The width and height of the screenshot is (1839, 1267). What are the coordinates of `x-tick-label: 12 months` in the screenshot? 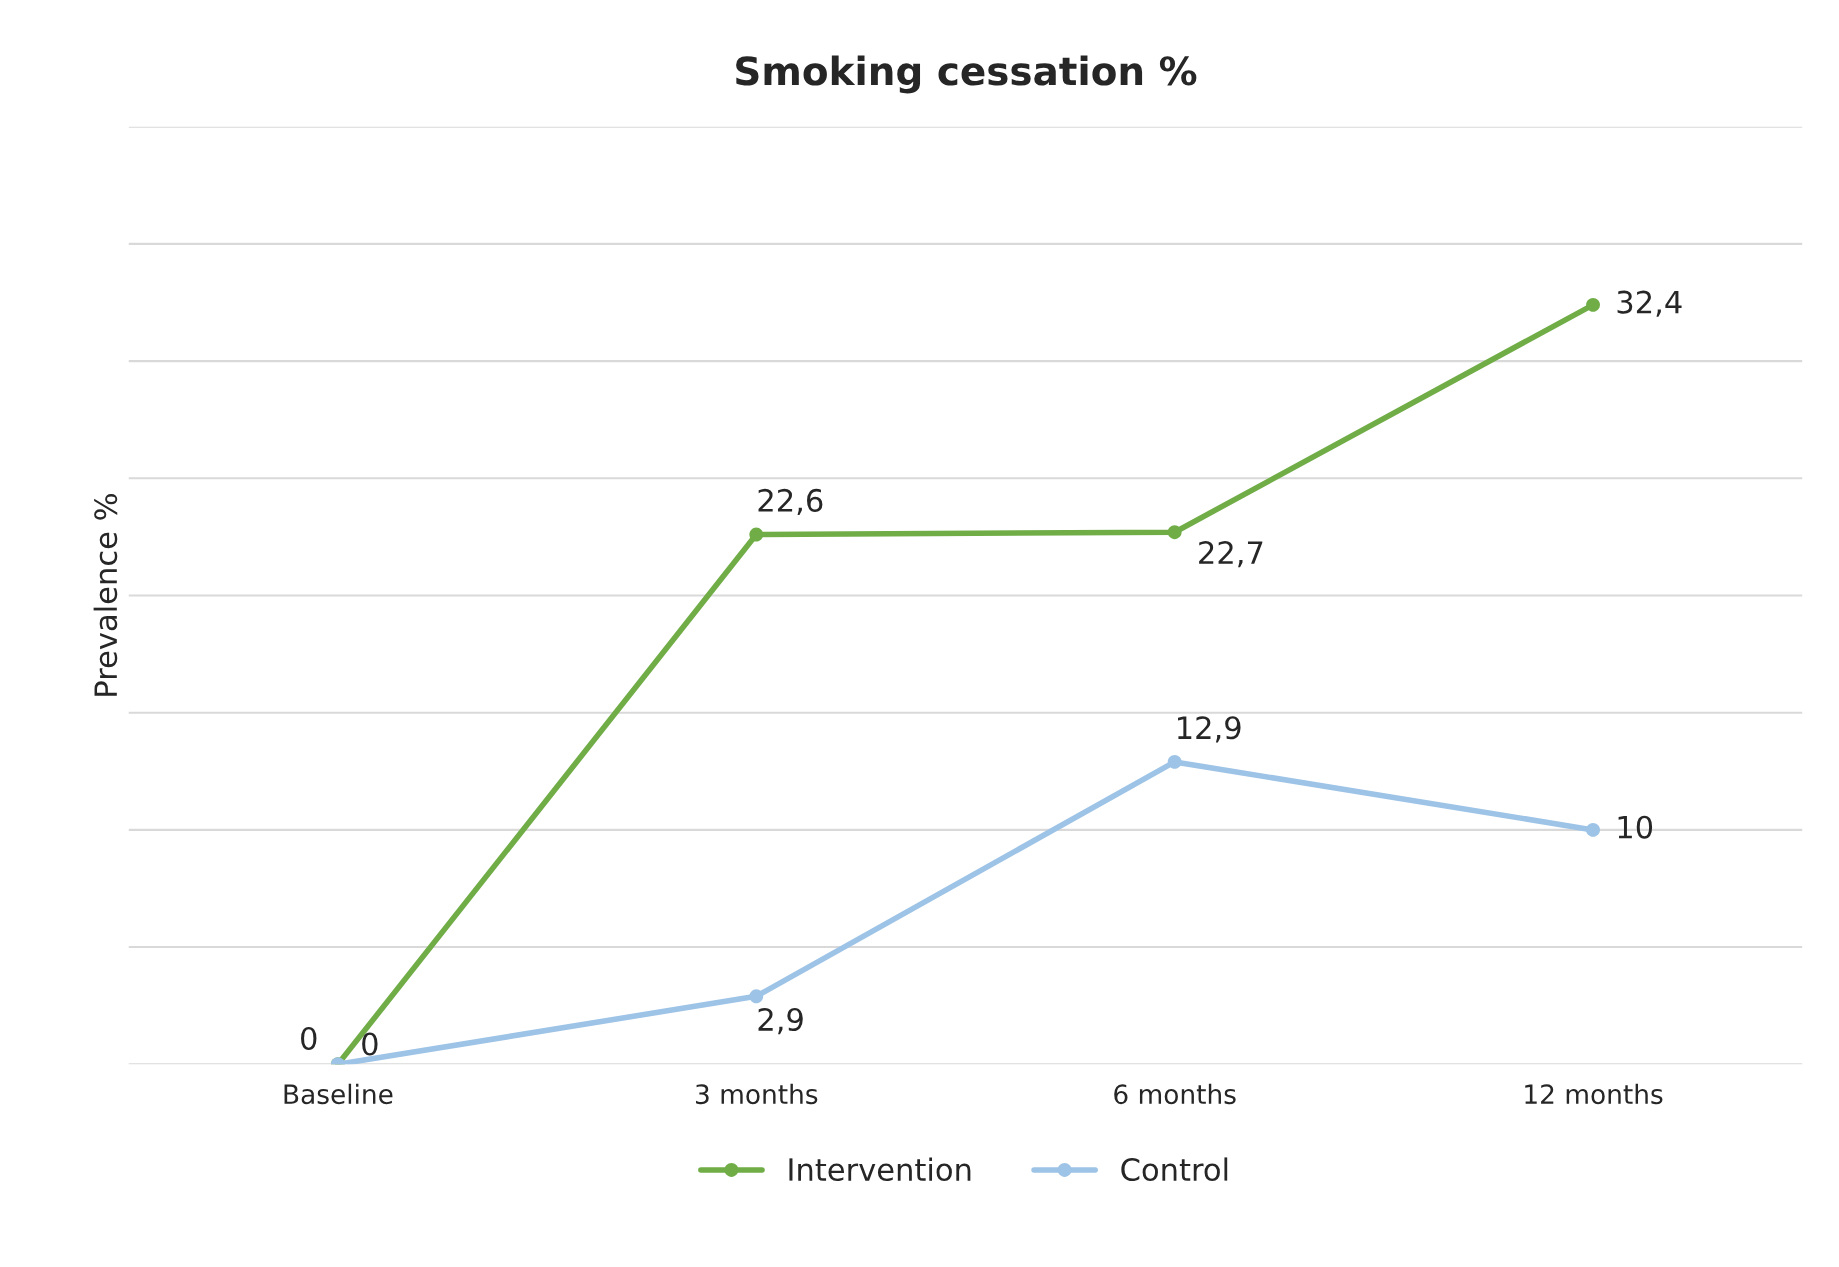 It's located at (1594, 1094).